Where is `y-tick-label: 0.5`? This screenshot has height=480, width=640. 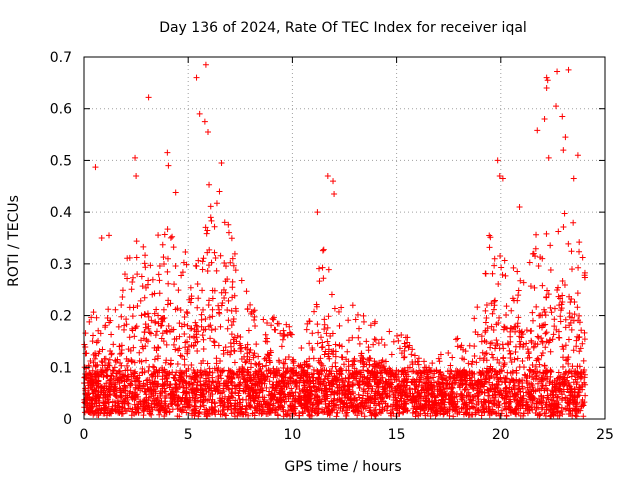
y-tick-label: 0.5 is located at coordinates (61, 161).